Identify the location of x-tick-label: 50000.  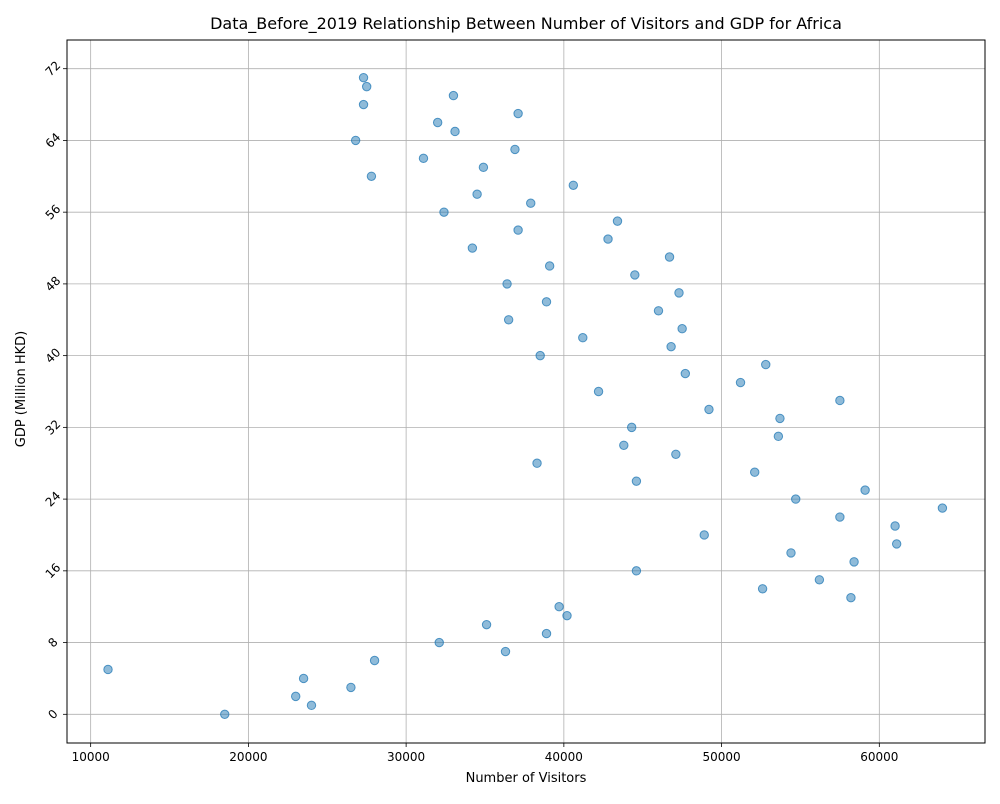
(721, 757).